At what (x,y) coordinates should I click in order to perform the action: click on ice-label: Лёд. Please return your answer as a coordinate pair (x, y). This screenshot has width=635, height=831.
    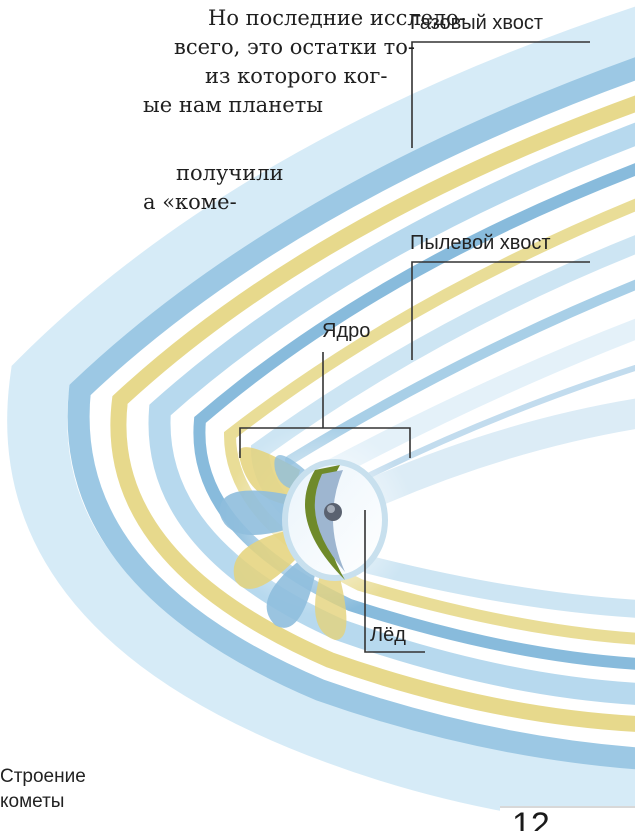
    Looking at the image, I should click on (388, 635).